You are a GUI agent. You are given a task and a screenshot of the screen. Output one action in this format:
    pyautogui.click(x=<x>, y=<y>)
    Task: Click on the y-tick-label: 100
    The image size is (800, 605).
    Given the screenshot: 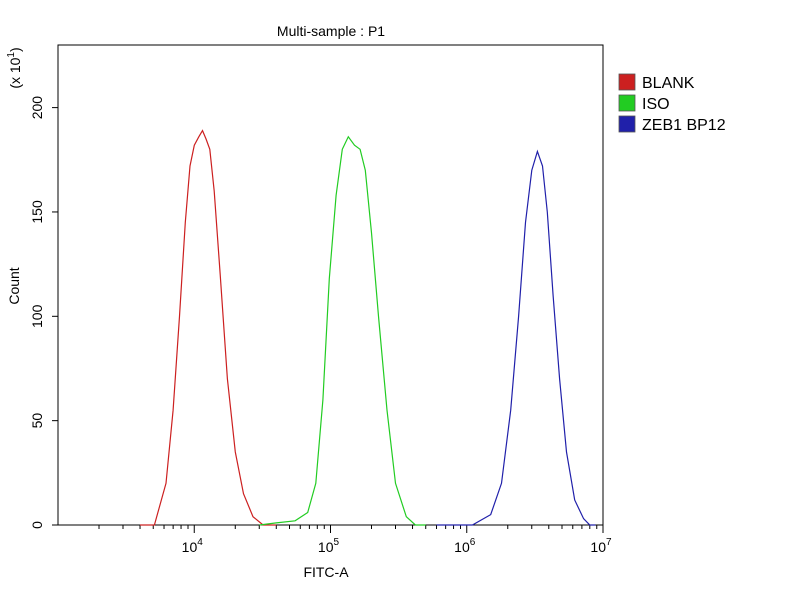 What is the action you would take?
    pyautogui.click(x=37, y=316)
    